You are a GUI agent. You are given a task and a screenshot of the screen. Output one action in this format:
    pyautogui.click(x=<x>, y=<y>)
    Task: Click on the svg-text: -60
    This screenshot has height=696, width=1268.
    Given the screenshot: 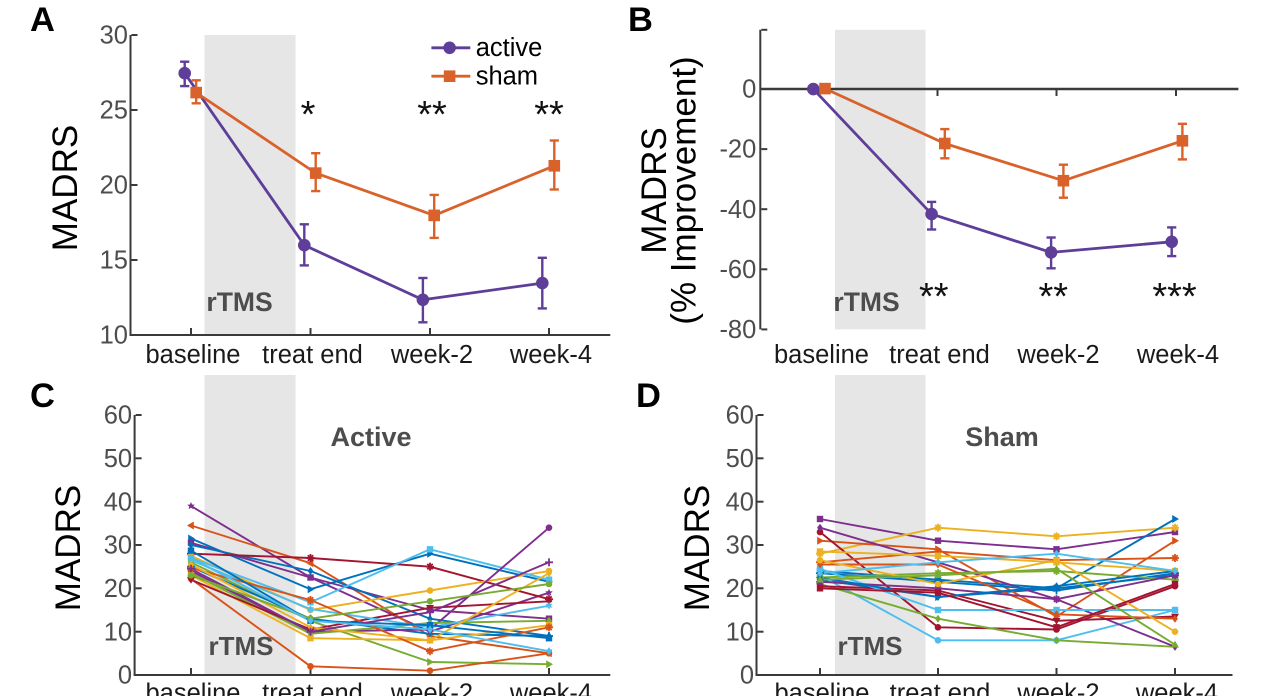 What is the action you would take?
    pyautogui.click(x=737, y=270)
    